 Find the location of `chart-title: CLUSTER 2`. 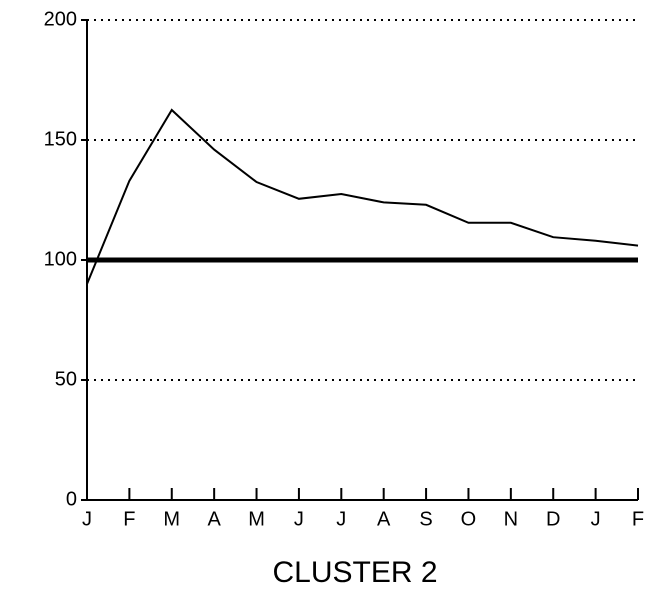

chart-title: CLUSTER 2 is located at coordinates (354, 572).